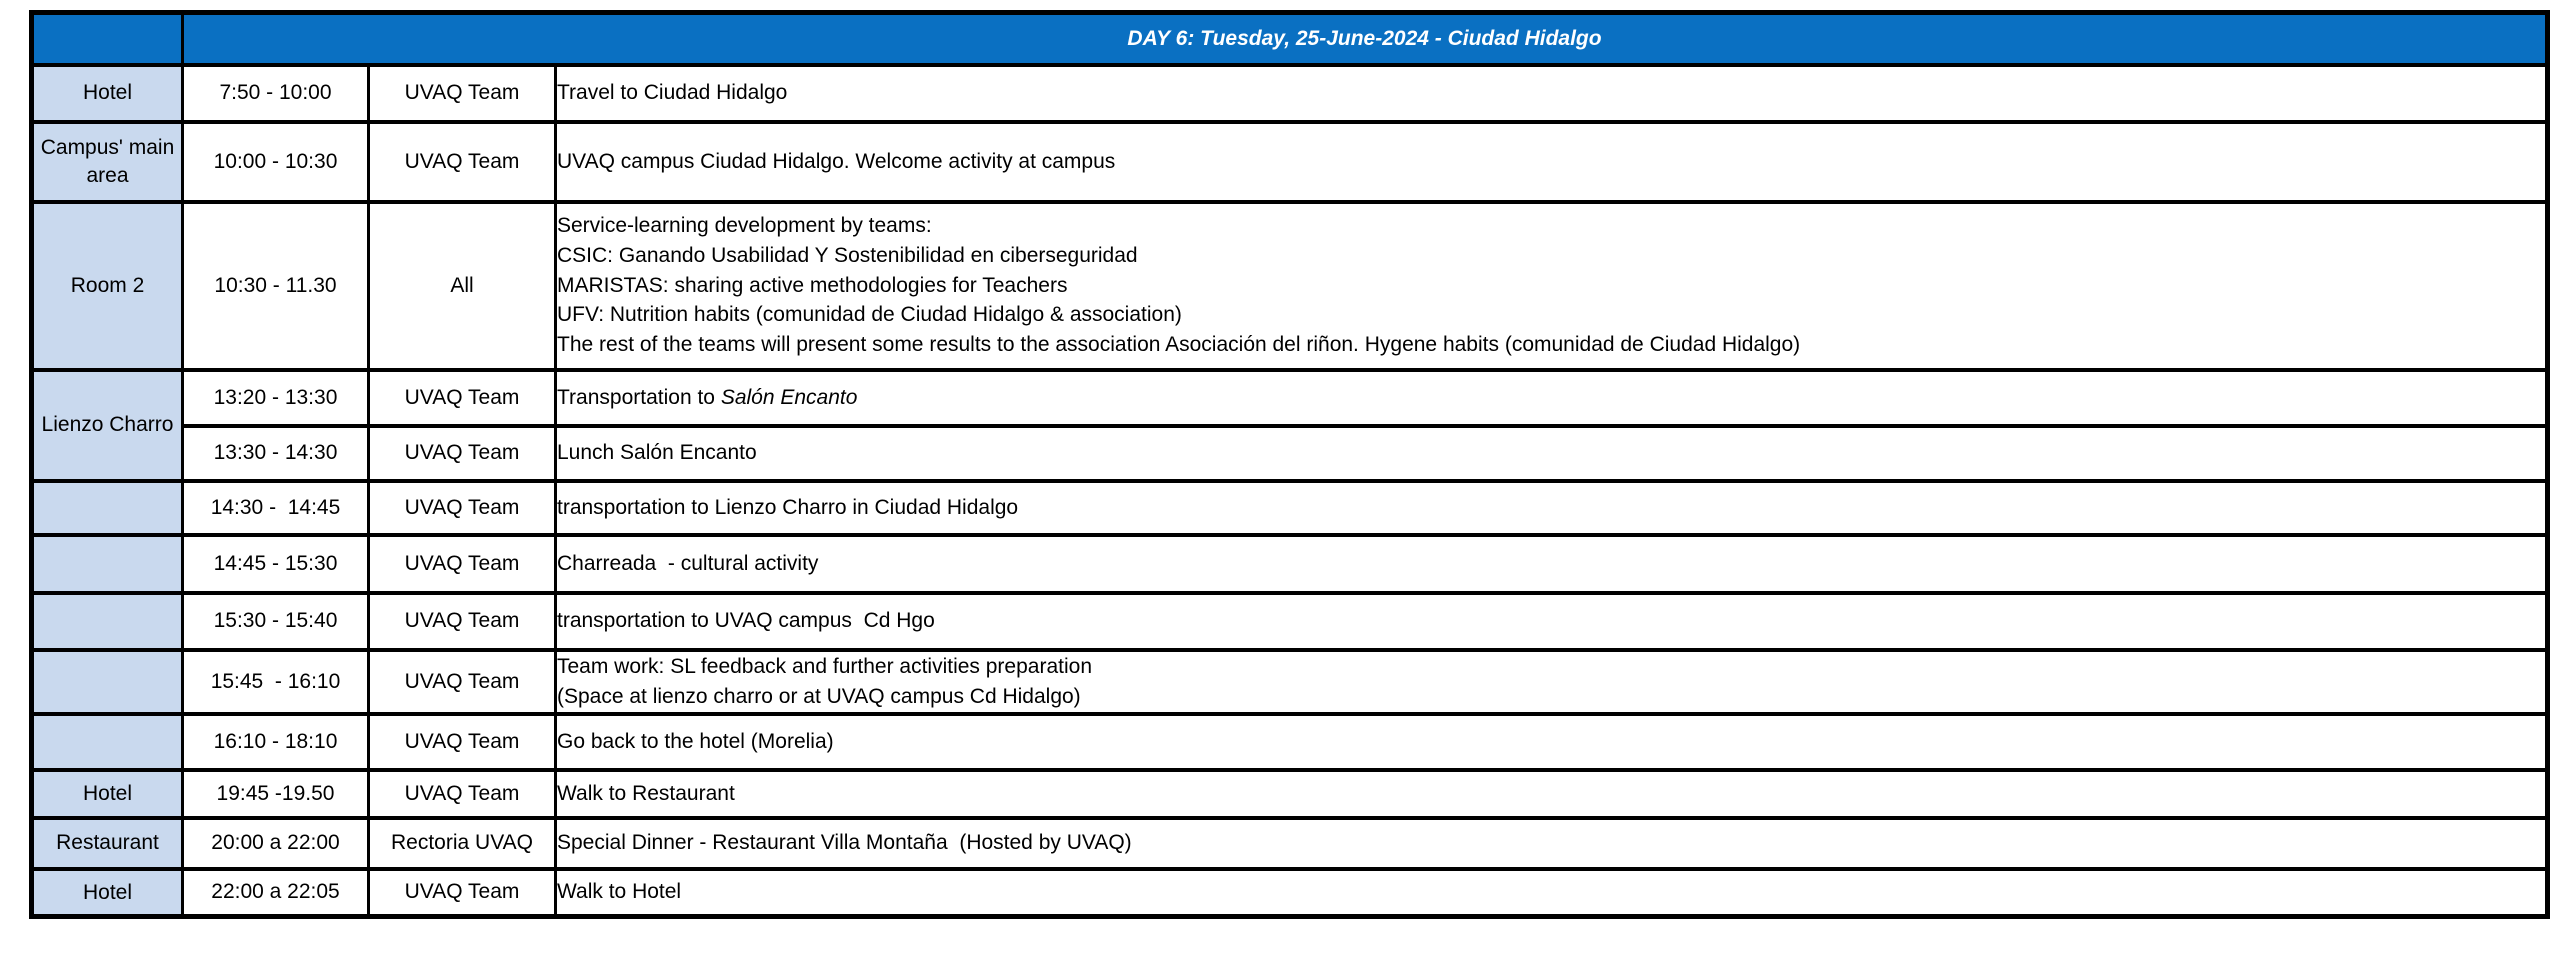 Image resolution: width=2560 pixels, height=973 pixels. I want to click on time-cell: 7:50 - 10:00, so click(275, 93).